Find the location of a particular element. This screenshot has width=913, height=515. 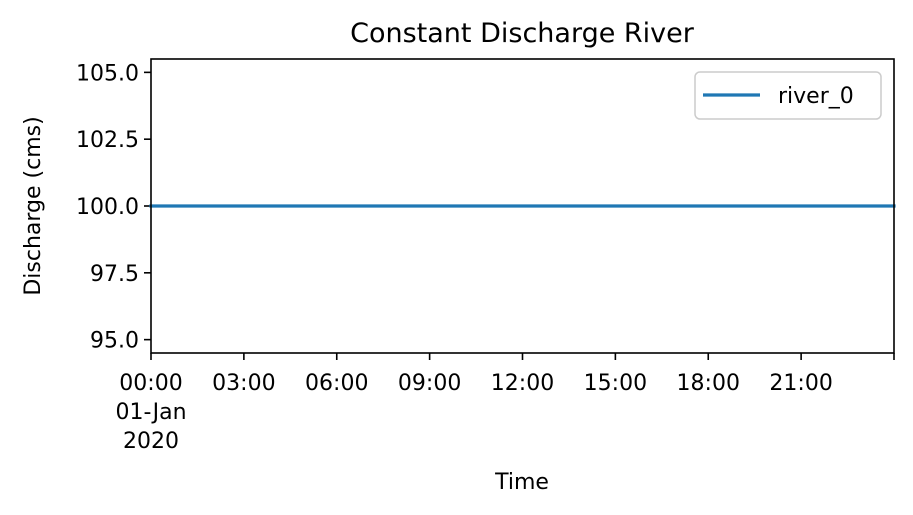

x-tick-label: 15:00 is located at coordinates (615, 383).